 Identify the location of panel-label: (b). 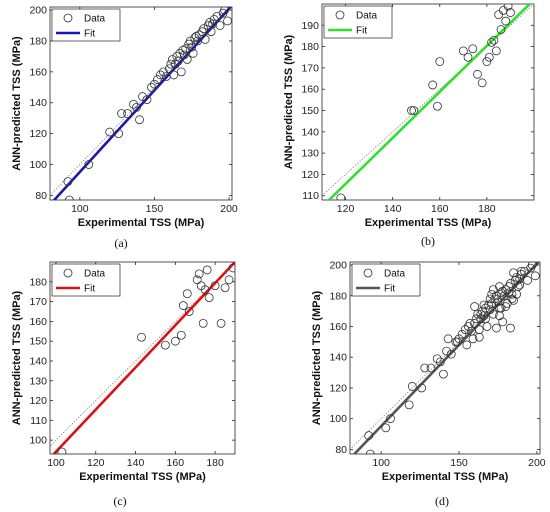
(428, 241).